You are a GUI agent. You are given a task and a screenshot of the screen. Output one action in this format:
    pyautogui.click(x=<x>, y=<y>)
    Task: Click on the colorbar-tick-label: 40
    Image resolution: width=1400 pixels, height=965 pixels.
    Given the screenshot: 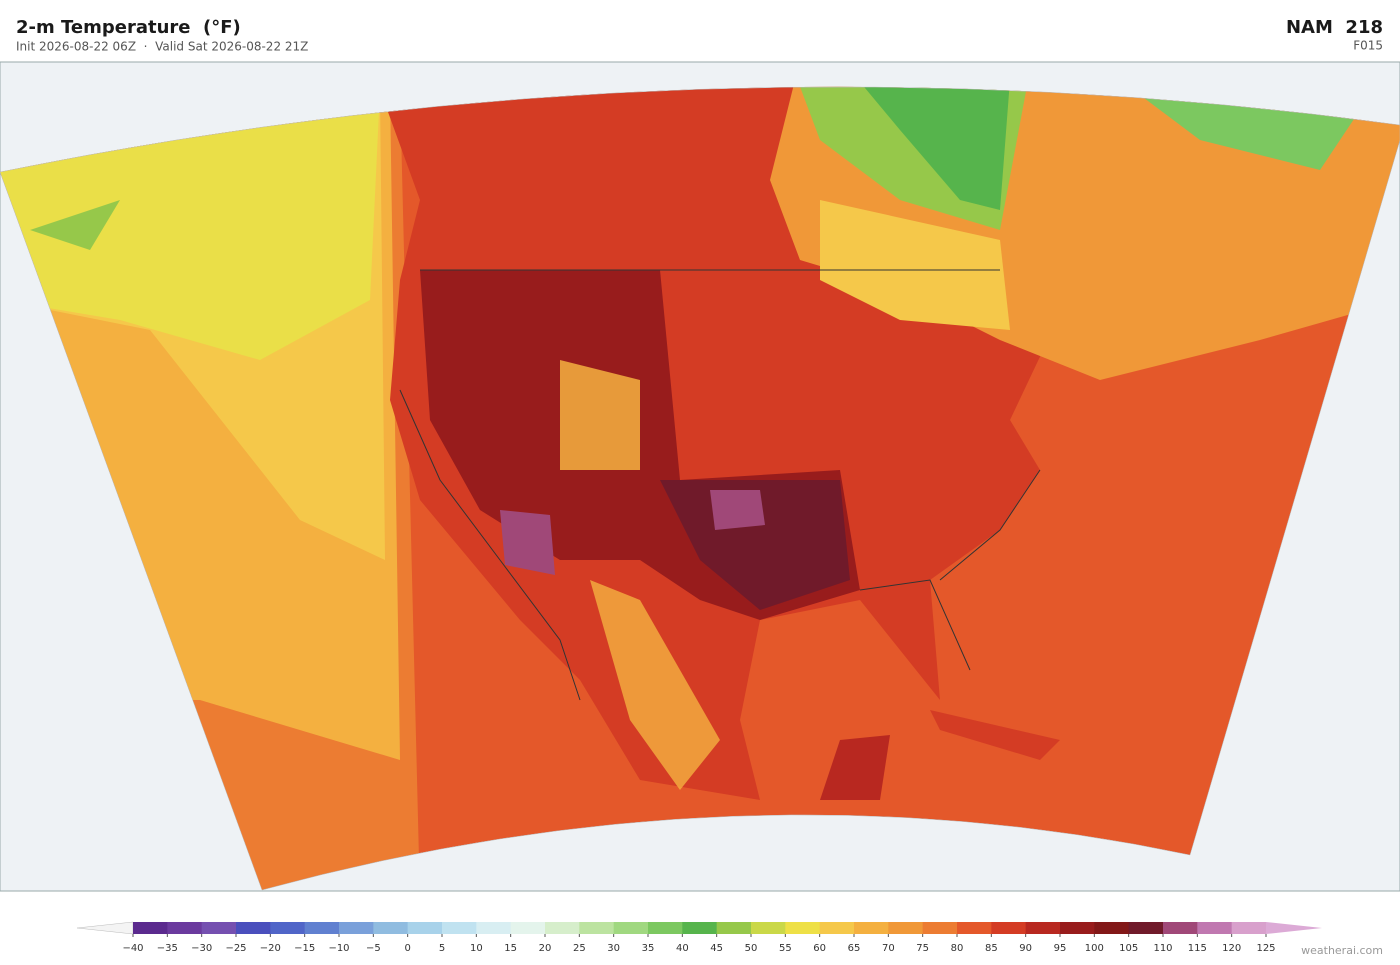 What is the action you would take?
    pyautogui.click(x=682, y=948)
    